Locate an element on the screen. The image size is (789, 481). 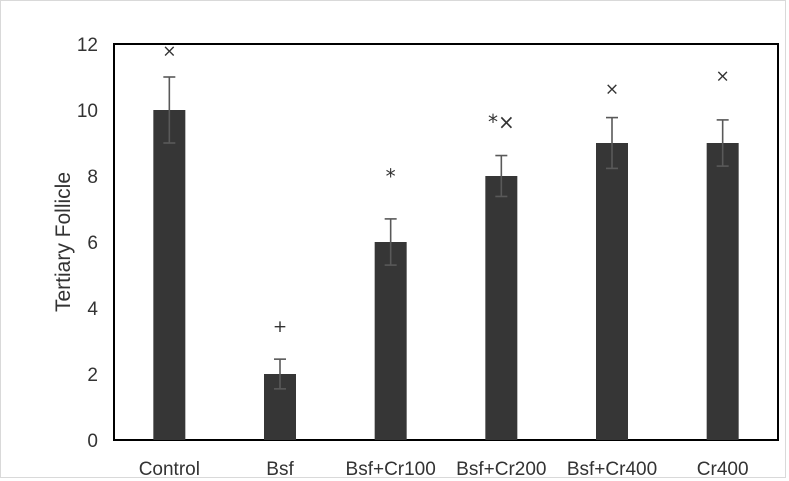
x-tick-label: Cr400 is located at coordinates (723, 469).